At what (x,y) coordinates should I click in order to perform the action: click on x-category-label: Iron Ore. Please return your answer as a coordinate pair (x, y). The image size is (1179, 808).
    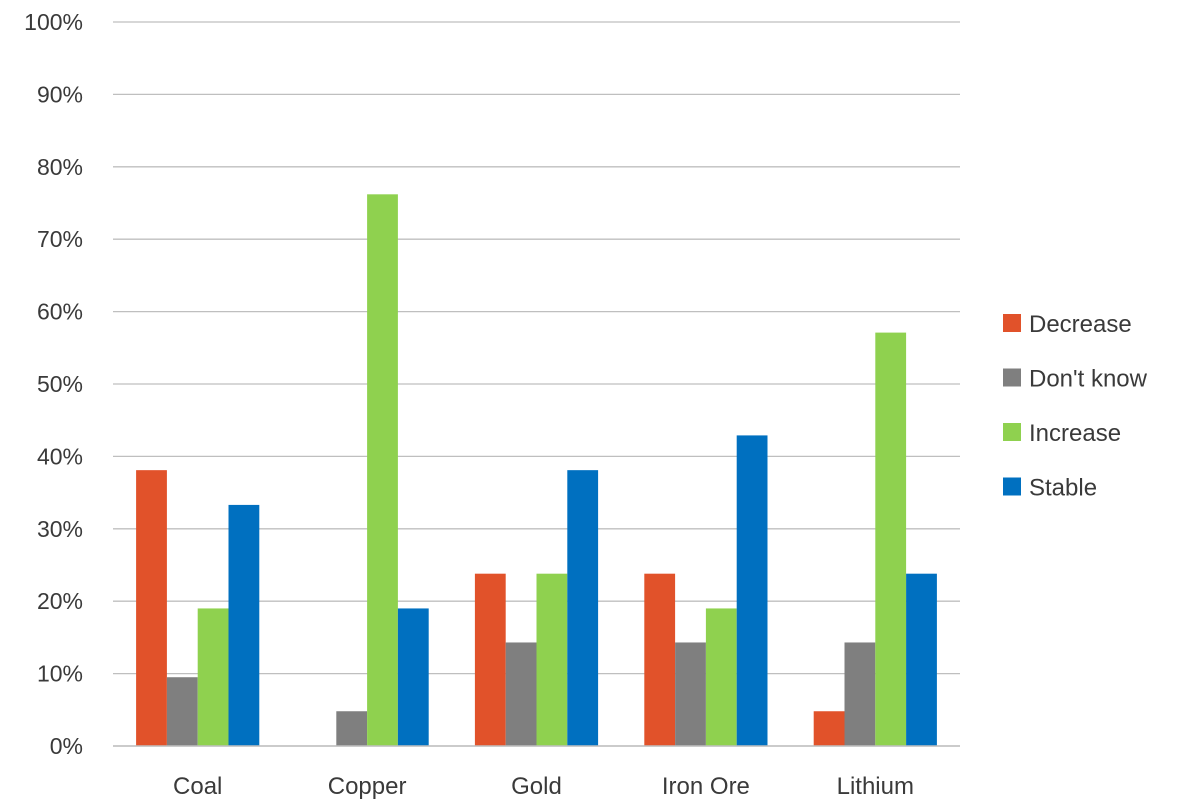
    Looking at the image, I should click on (706, 786).